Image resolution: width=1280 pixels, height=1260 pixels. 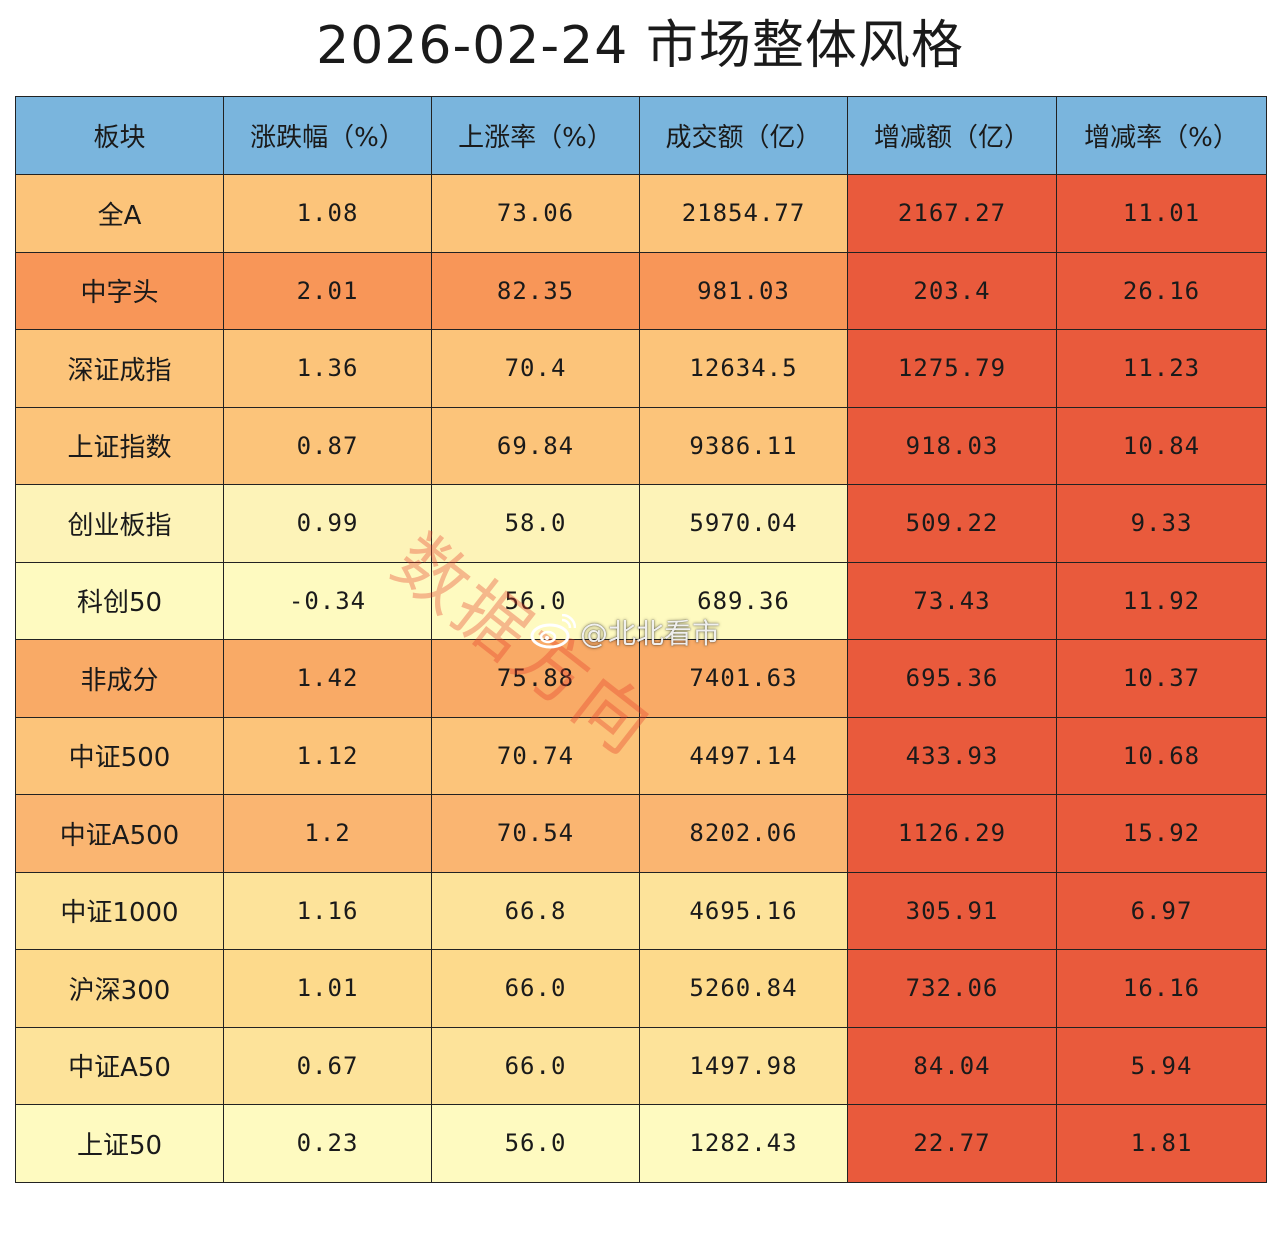 I want to click on cell-sector: 上证指数, so click(x=119, y=445).